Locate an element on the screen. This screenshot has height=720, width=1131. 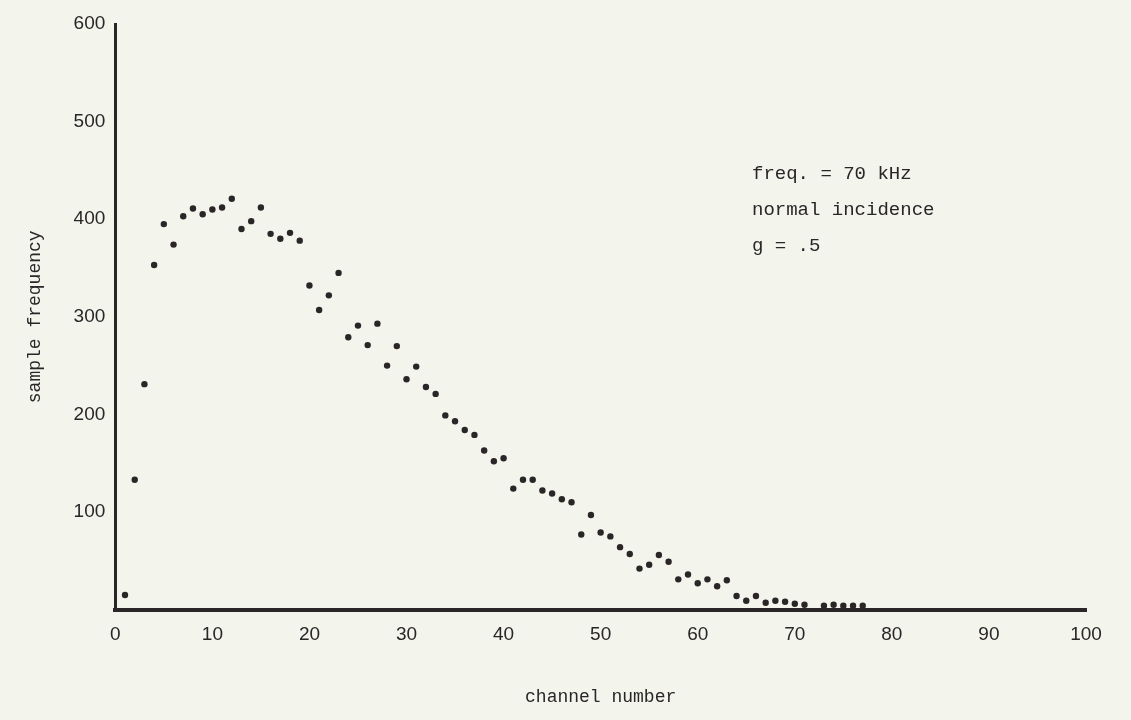
annotation: g = .5 is located at coordinates (787, 246).